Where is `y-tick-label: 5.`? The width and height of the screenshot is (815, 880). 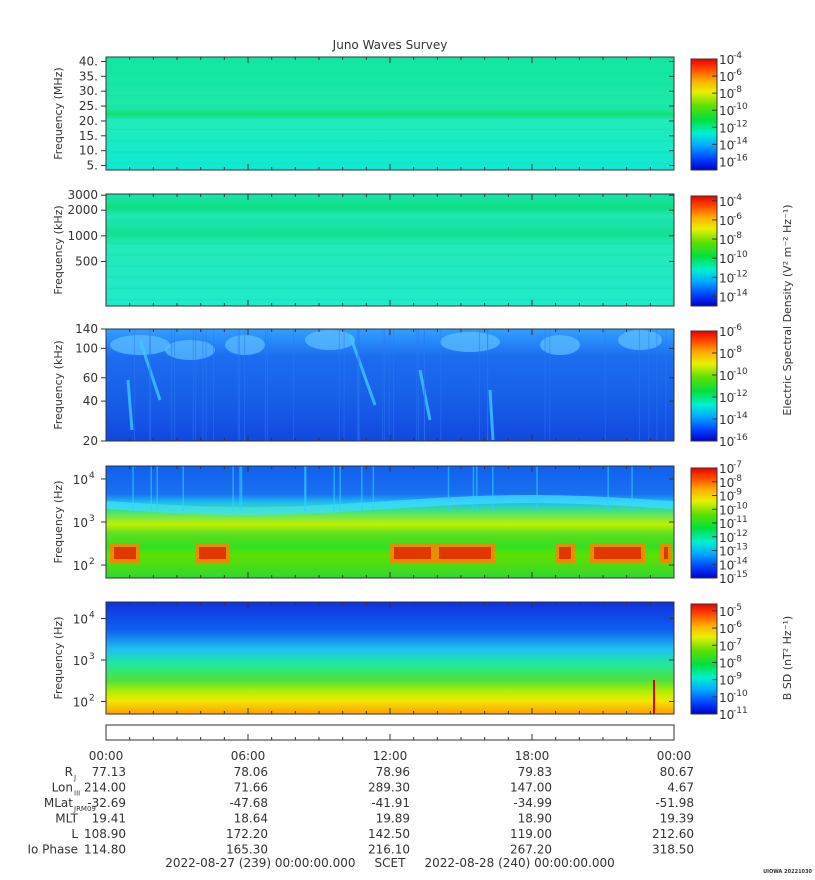 y-tick-label: 5. is located at coordinates (92, 166).